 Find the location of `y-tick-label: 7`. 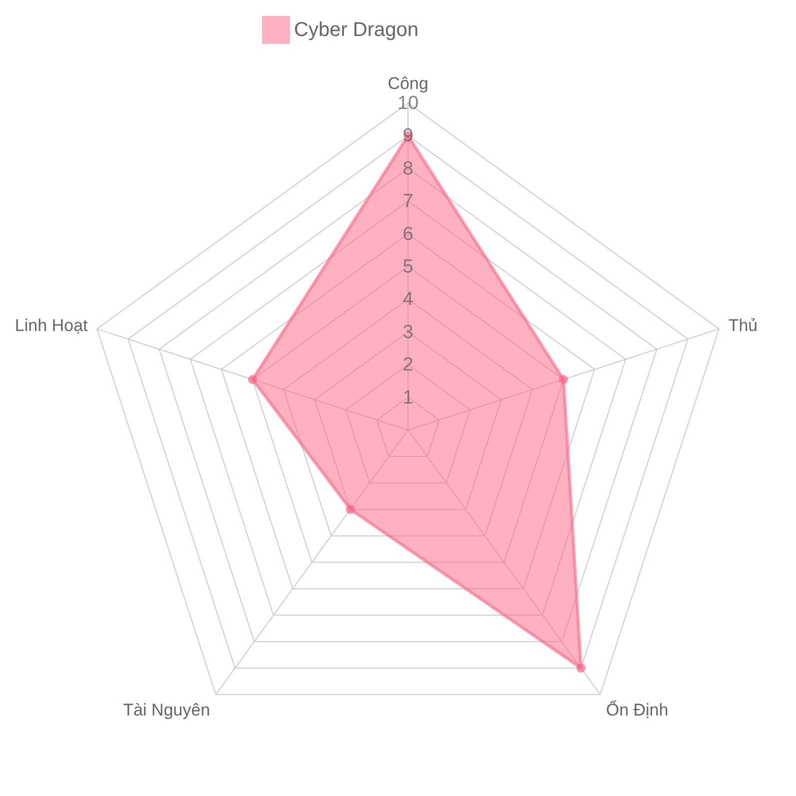

y-tick-label: 7 is located at coordinates (408, 201).